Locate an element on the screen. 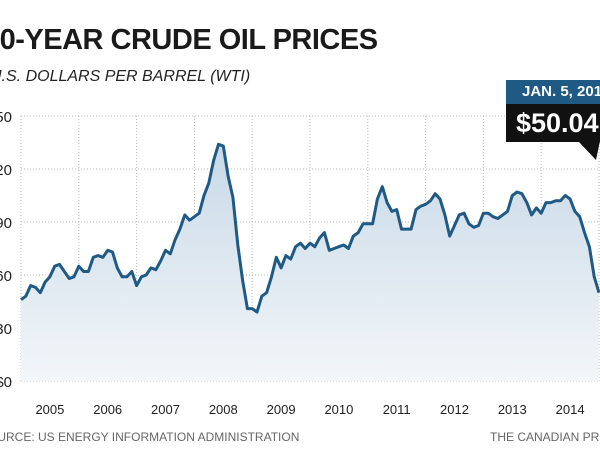  x-tick-label: 2006 is located at coordinates (107, 409).